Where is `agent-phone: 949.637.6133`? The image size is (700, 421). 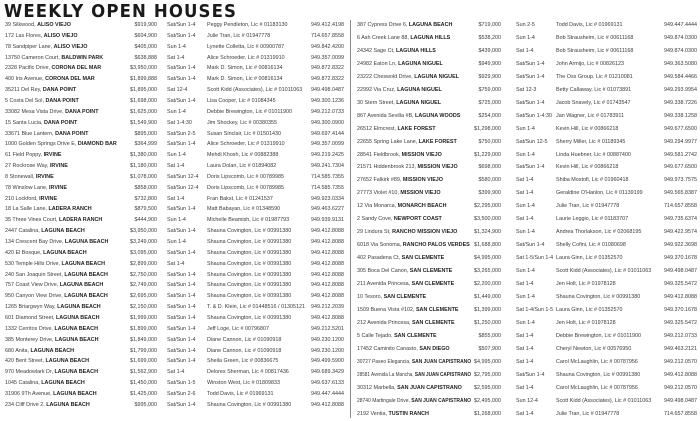
agent-phone: 949.637.6133 is located at coordinates (327, 383).